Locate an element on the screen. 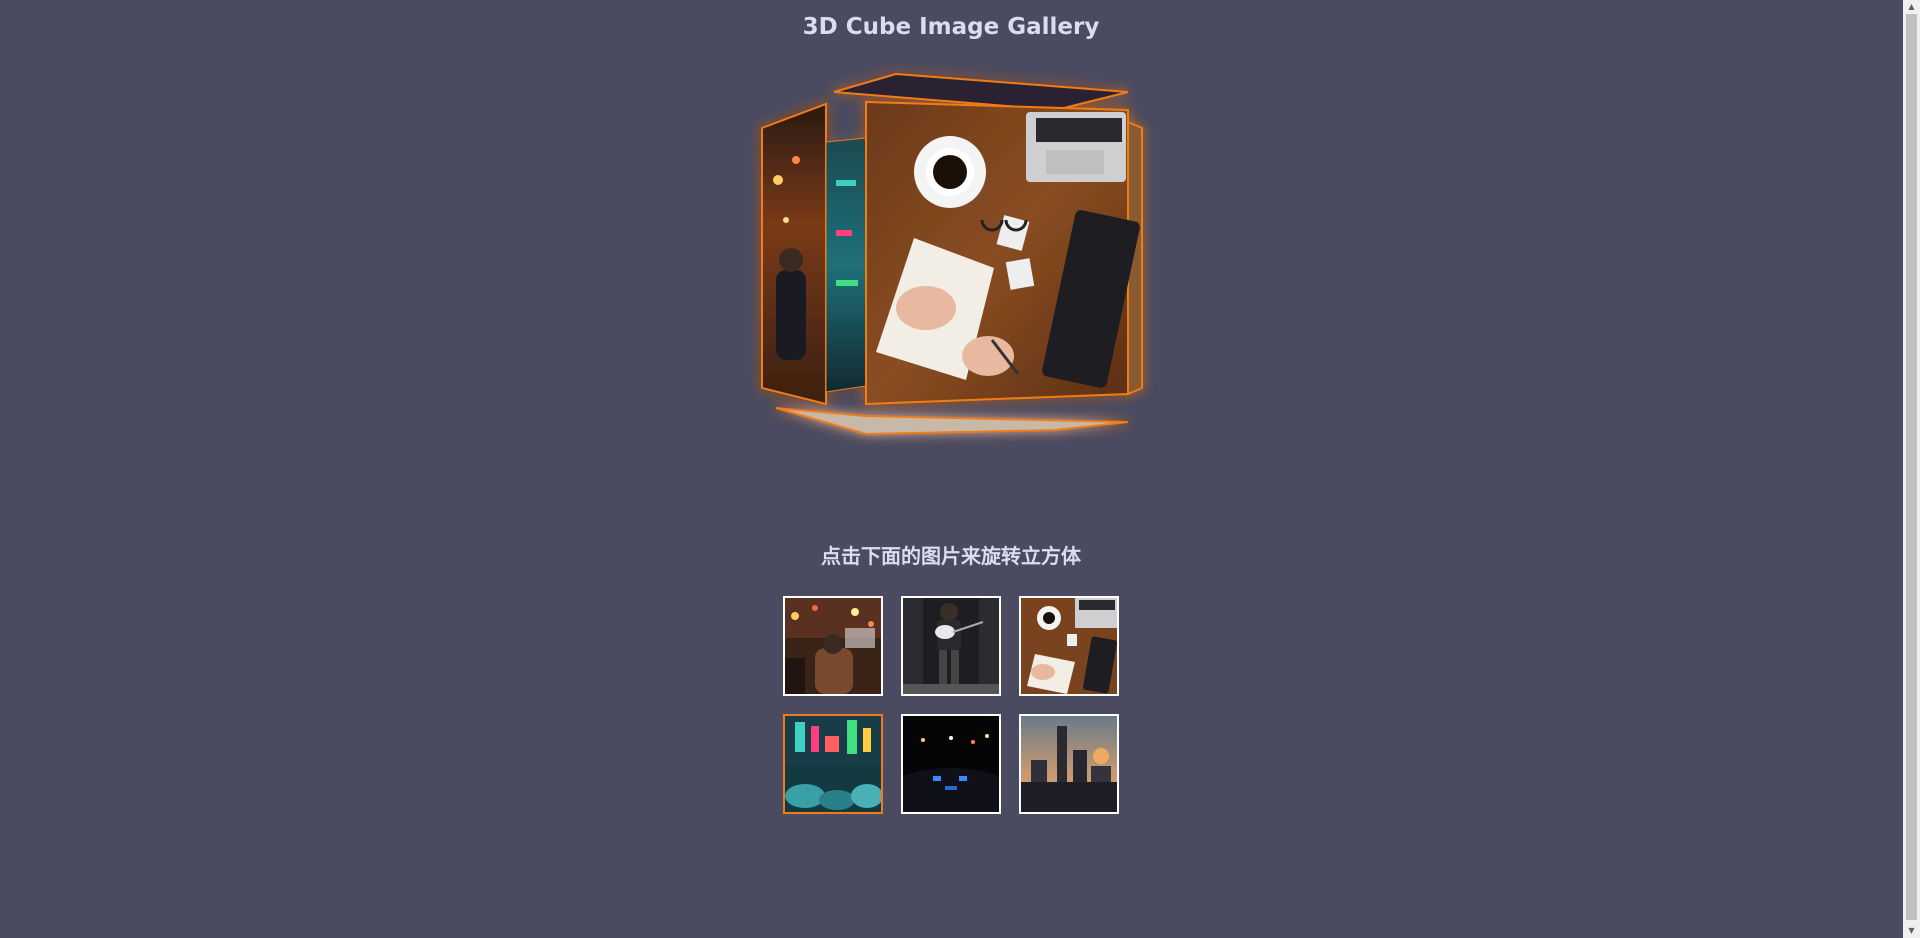  cube-graphic is located at coordinates (952, 254).